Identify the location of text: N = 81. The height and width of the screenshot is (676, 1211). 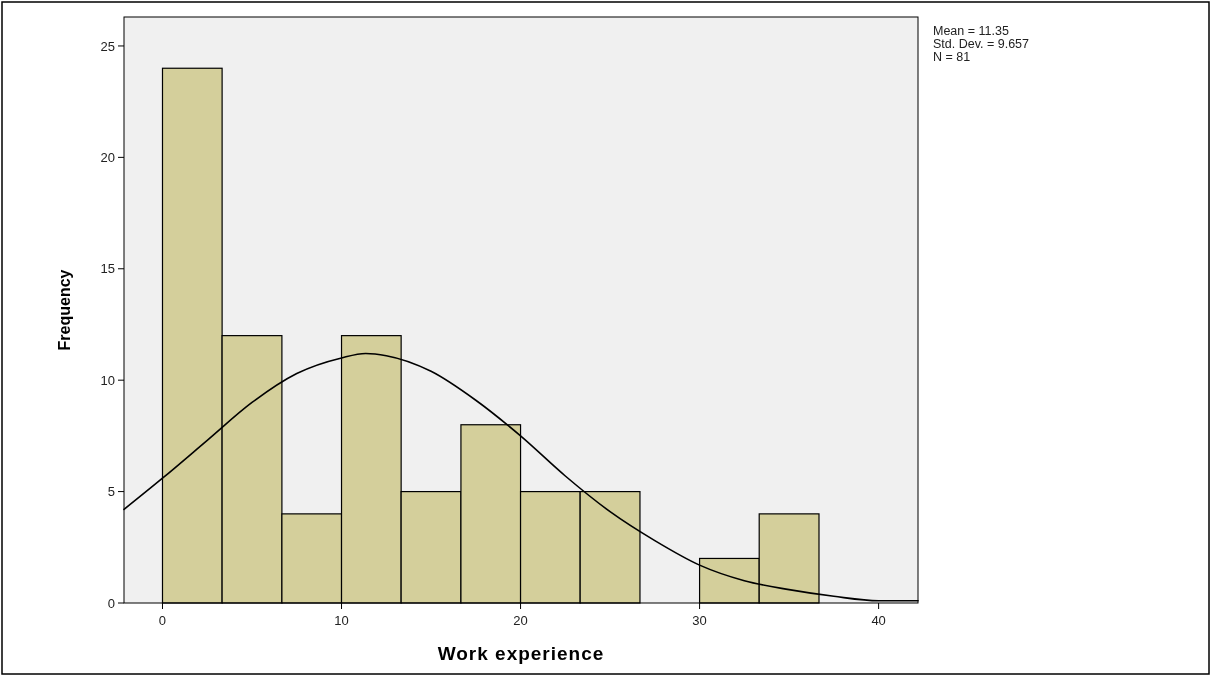
(952, 57).